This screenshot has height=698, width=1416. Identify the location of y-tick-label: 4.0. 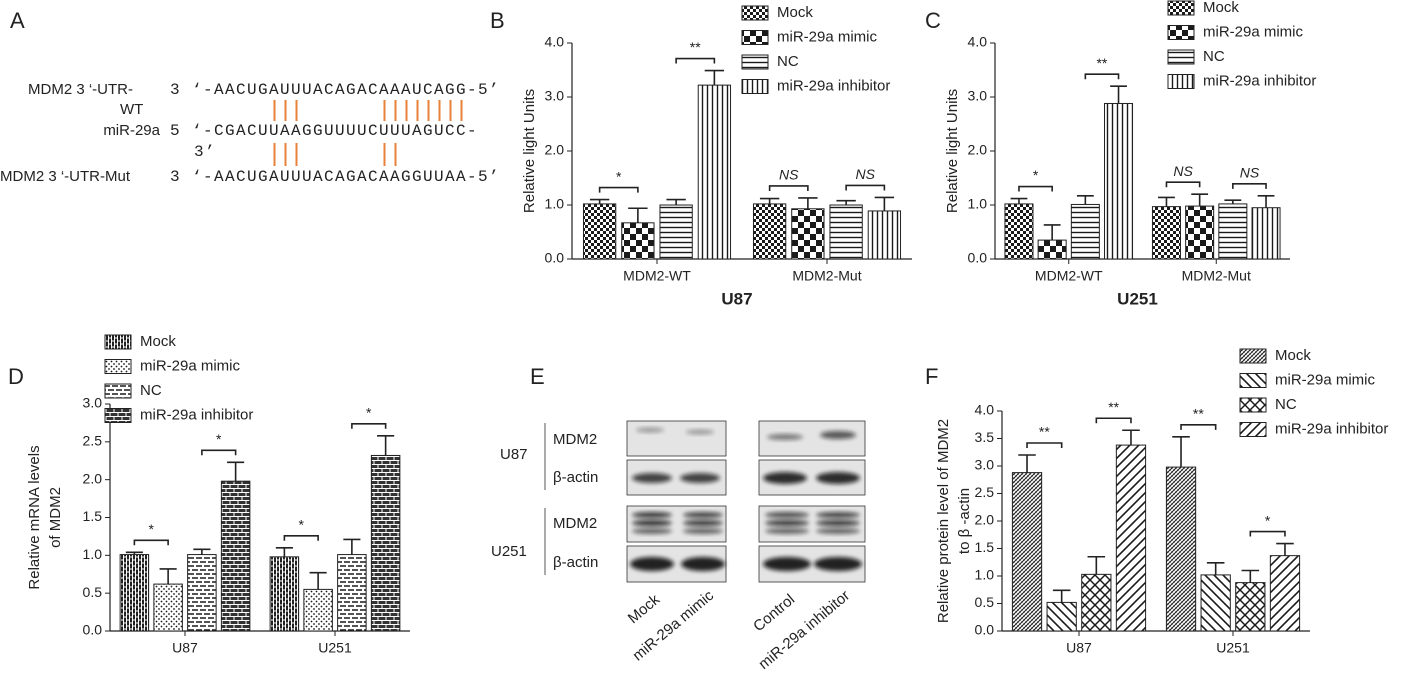
(555, 42).